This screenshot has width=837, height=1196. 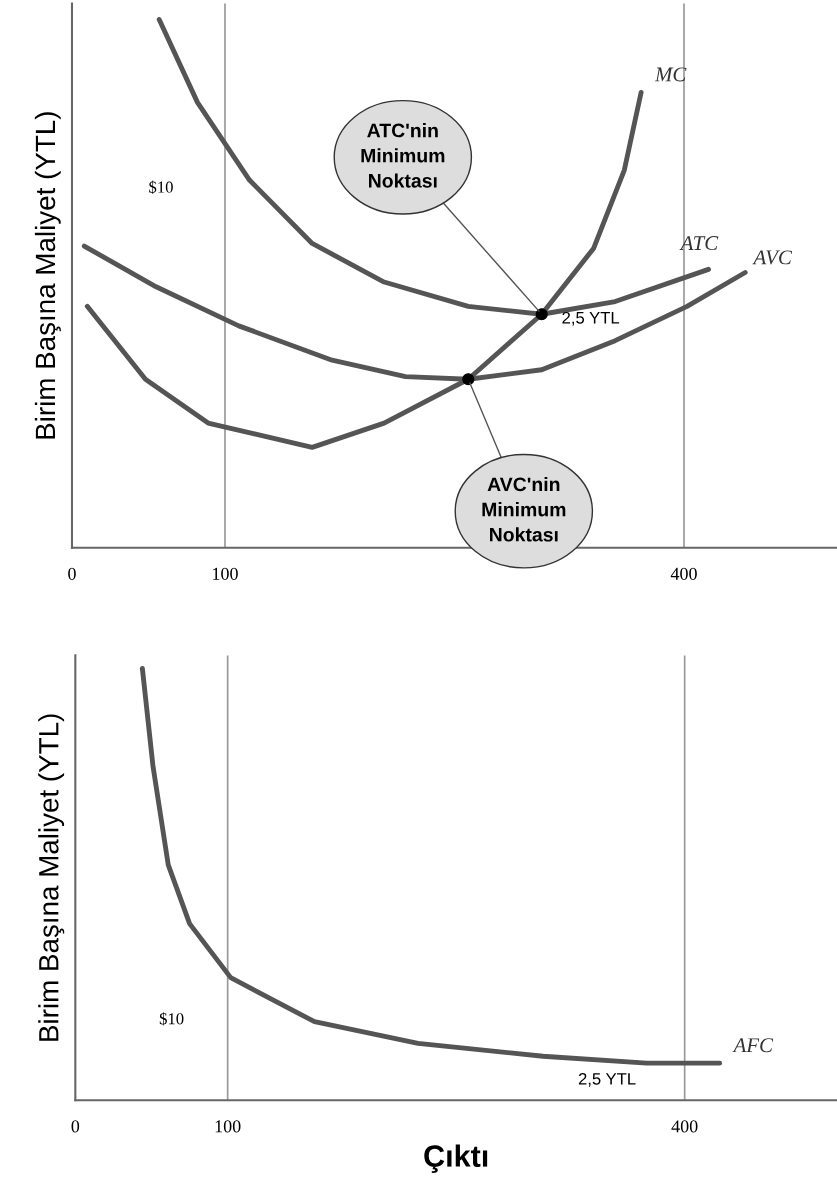 What do you see at coordinates (524, 509) in the screenshot?
I see `annotation: AVC'nin Minimum Noktası` at bounding box center [524, 509].